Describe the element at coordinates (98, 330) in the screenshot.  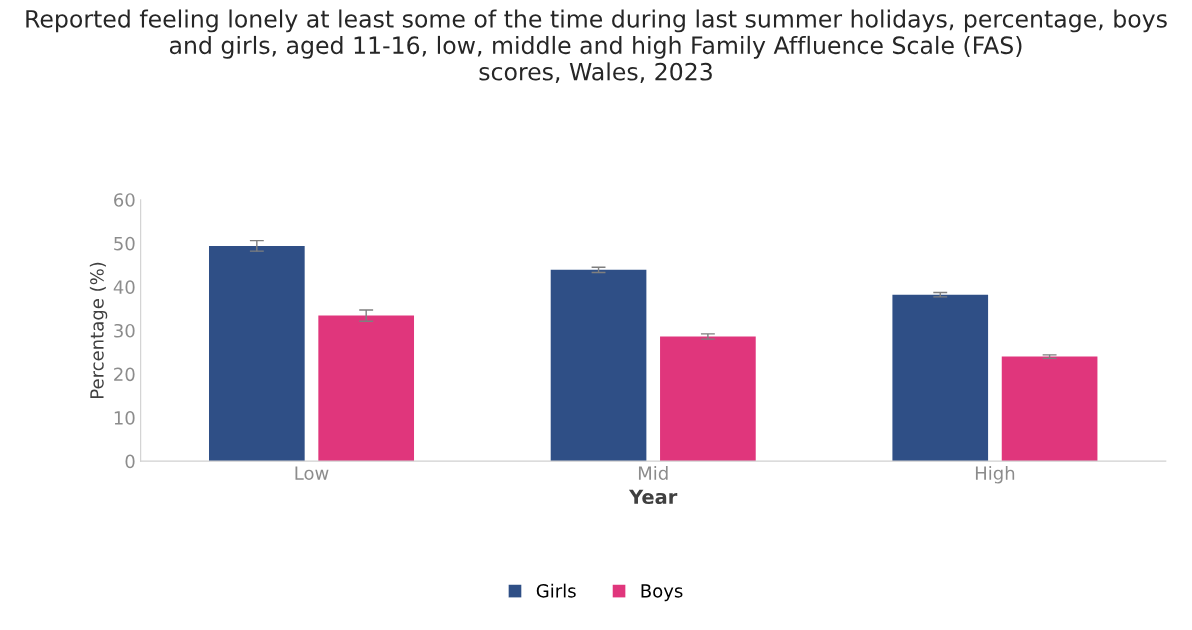
I see `y-axis-title: Percentage (%)` at that location.